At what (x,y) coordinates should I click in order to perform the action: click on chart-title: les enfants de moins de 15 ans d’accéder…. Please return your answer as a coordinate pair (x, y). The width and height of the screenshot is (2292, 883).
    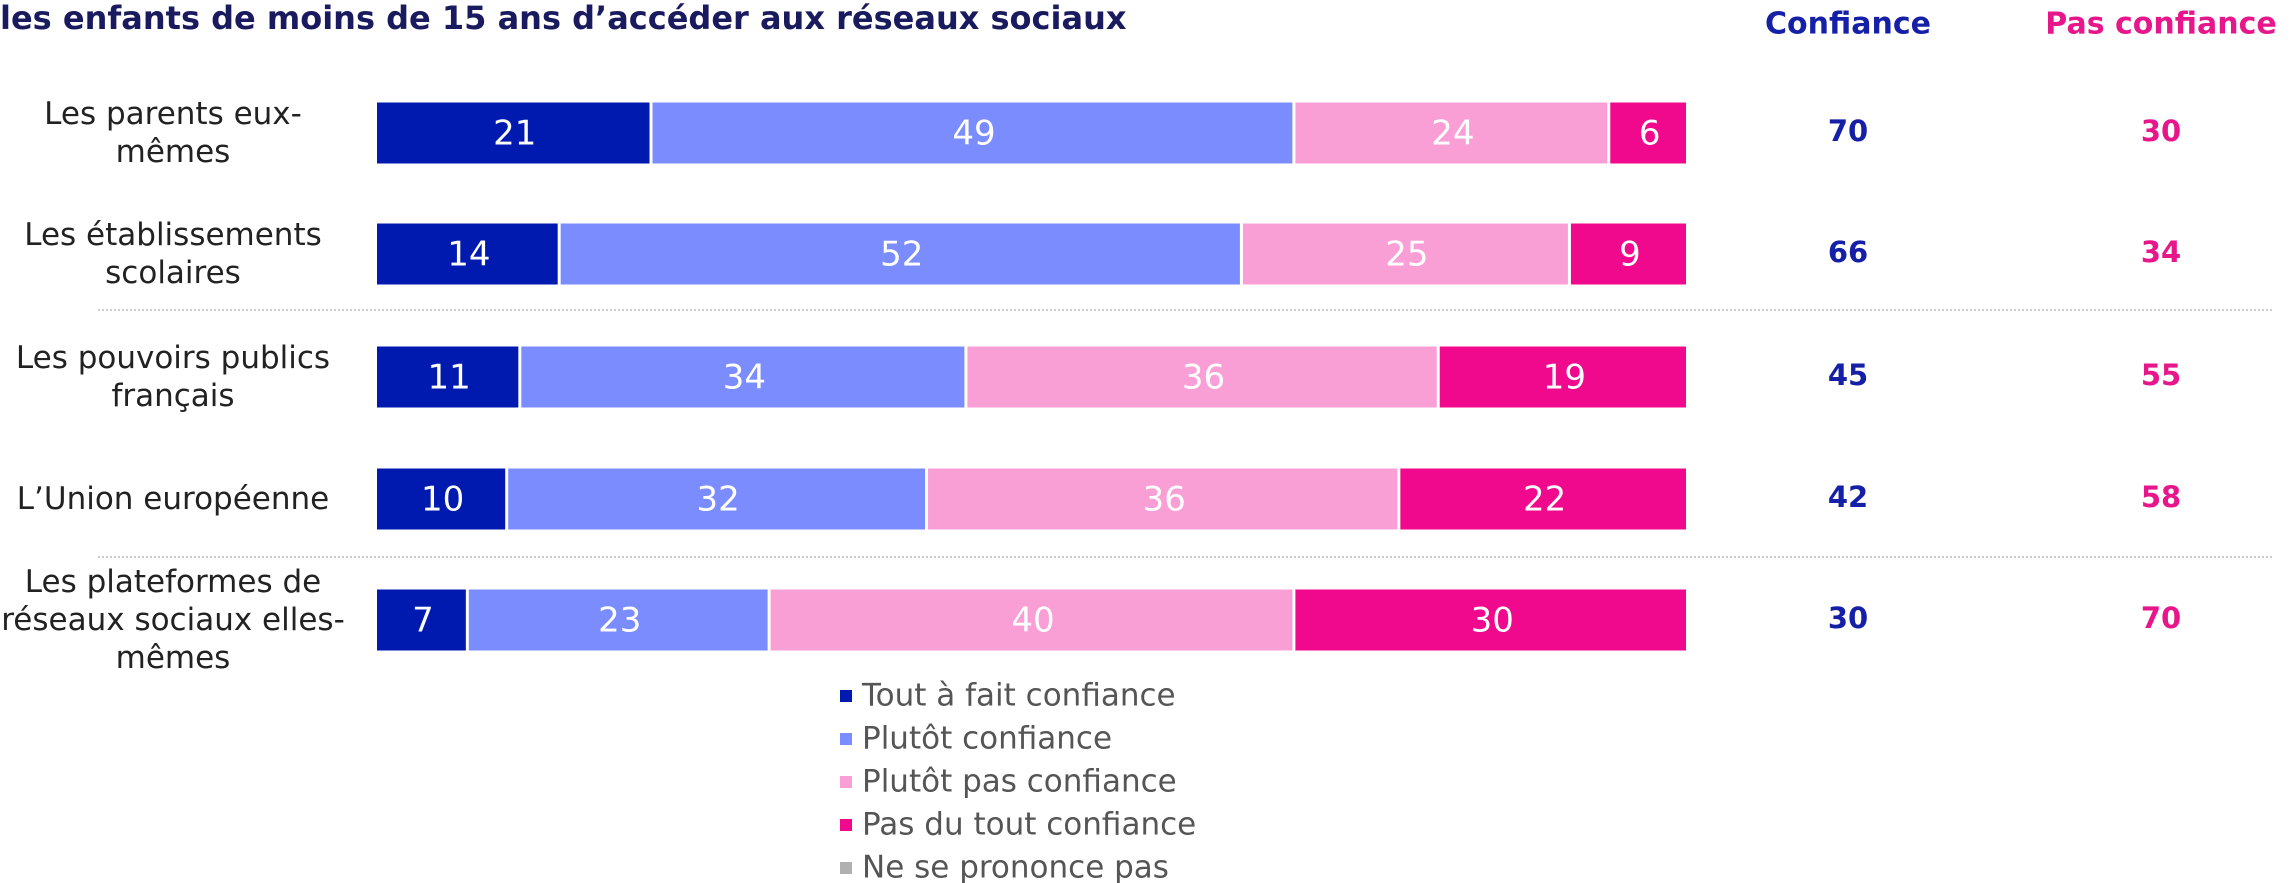
    Looking at the image, I should click on (563, 18).